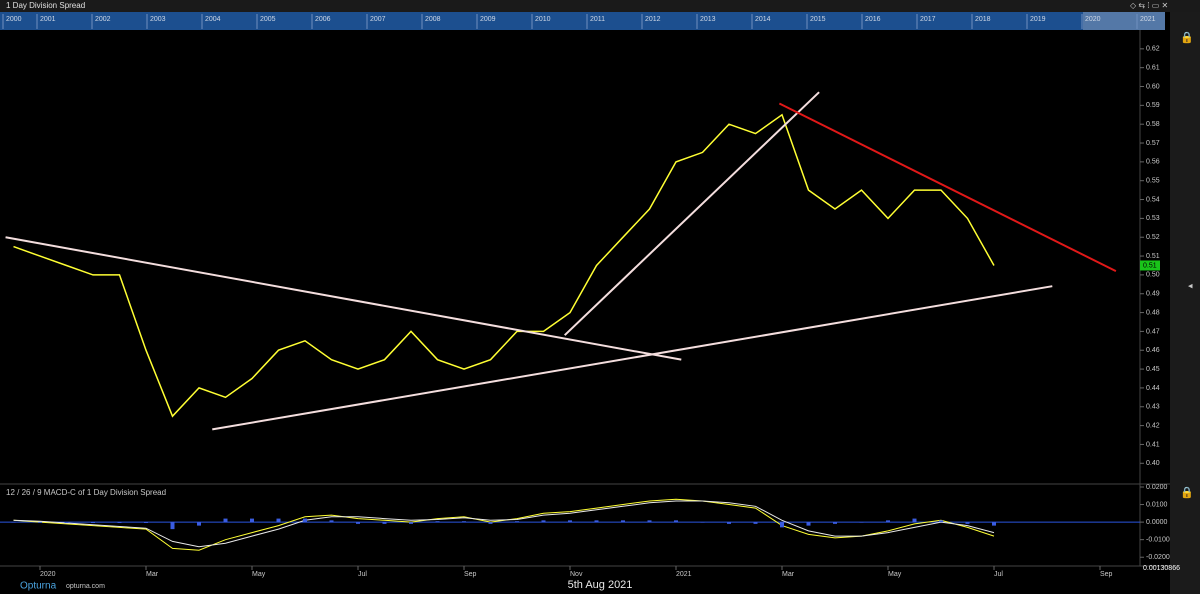 The height and width of the screenshot is (594, 1200). I want to click on y-tick-label: 0.58, so click(1153, 124).